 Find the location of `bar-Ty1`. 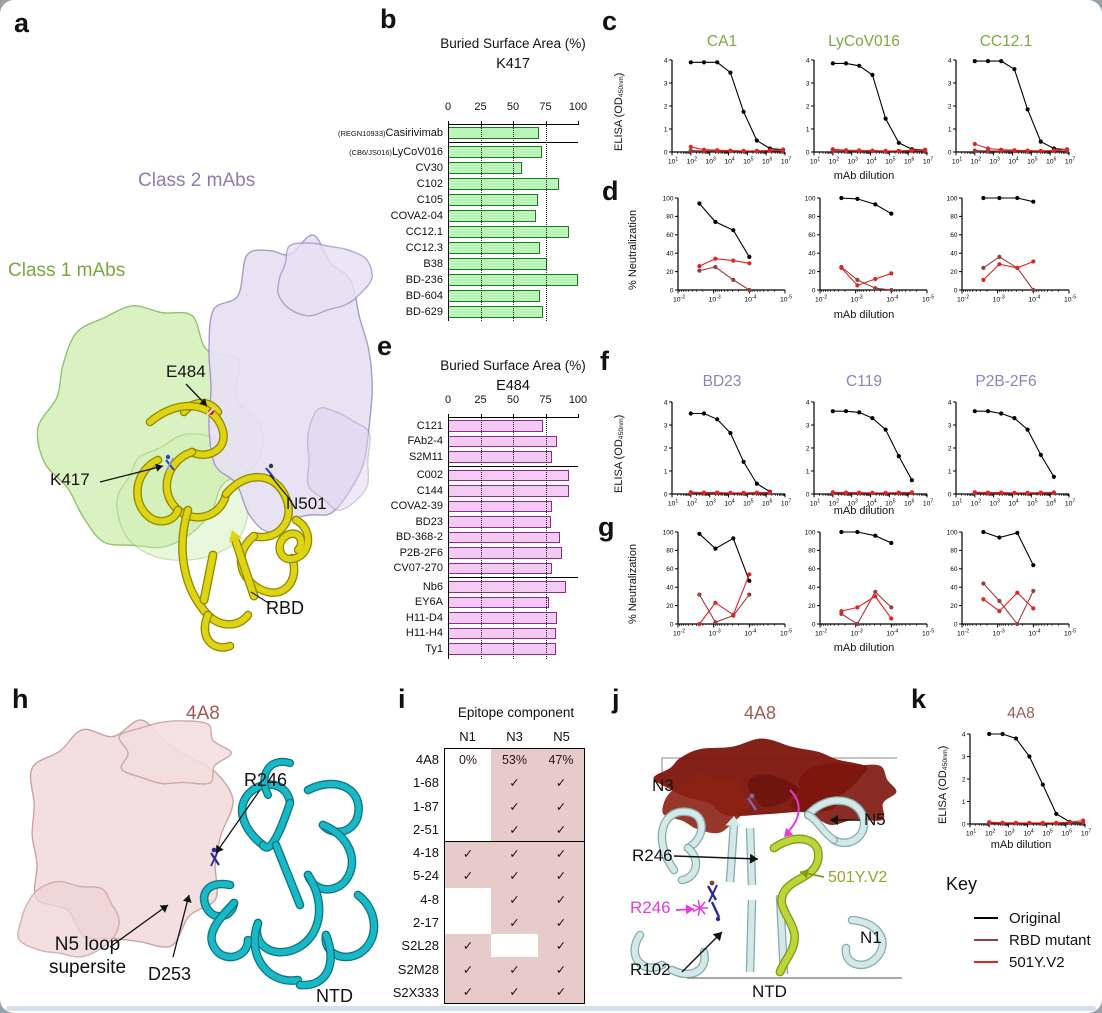

bar-Ty1 is located at coordinates (502, 649).